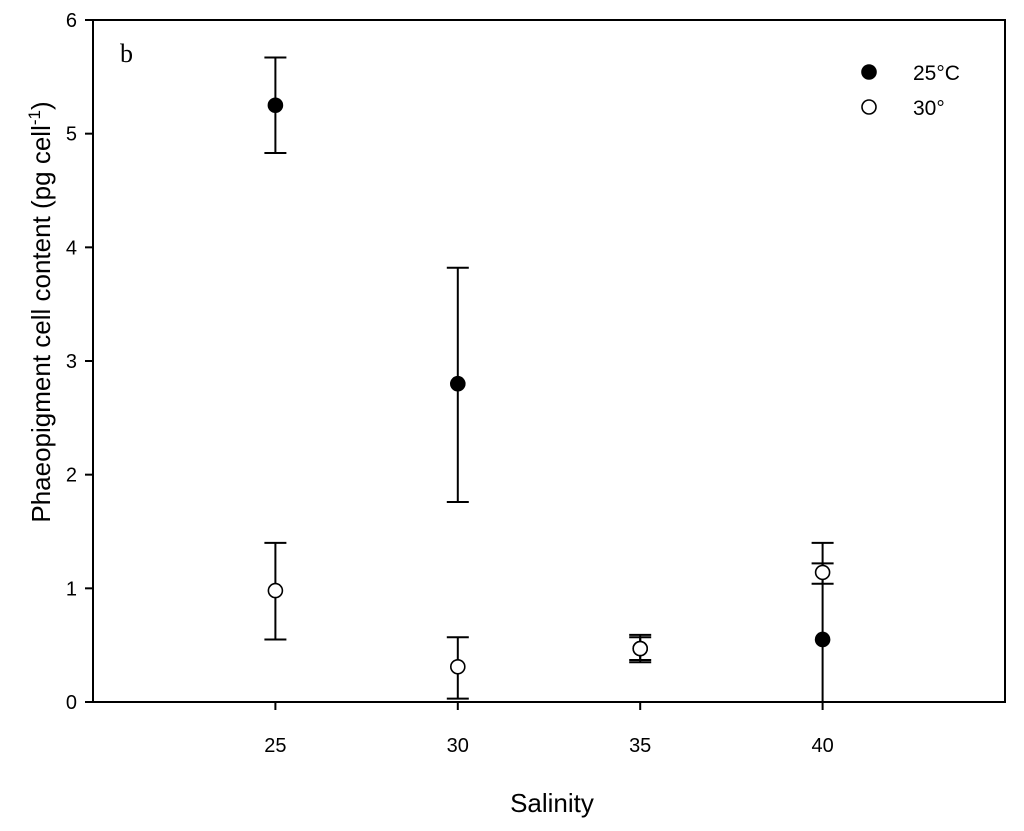  What do you see at coordinates (549, 729) in the screenshot?
I see `x-axis: 25 30 35 40` at bounding box center [549, 729].